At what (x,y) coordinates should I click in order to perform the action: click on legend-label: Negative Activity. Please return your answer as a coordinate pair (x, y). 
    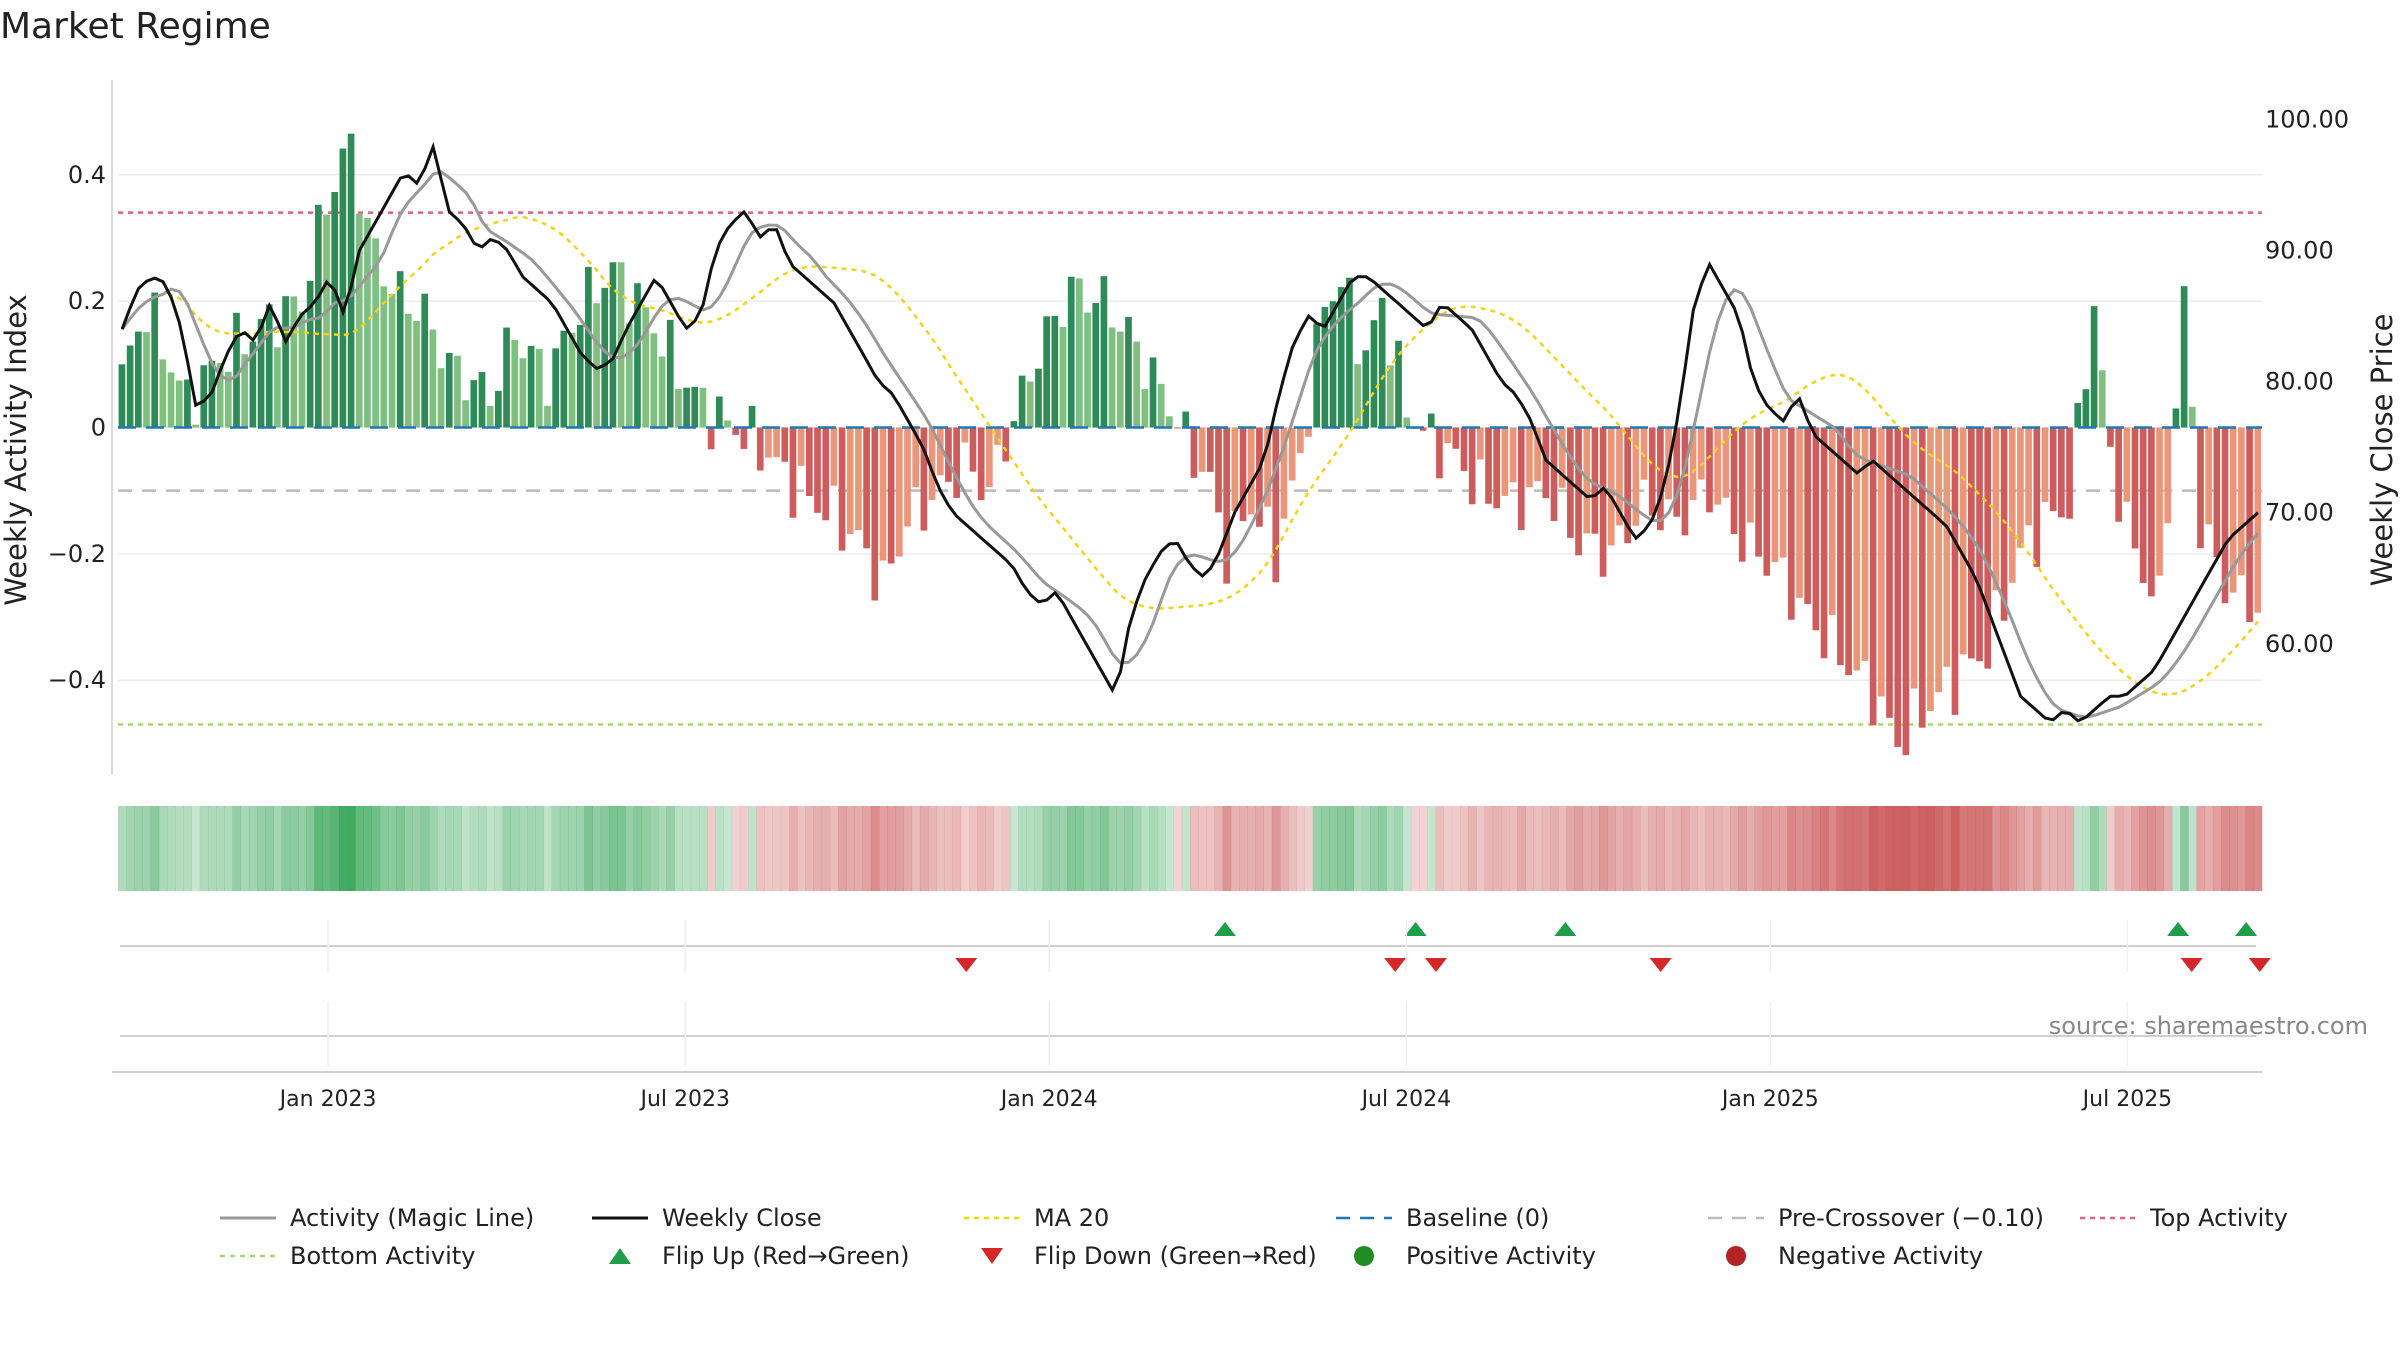
    Looking at the image, I should click on (1880, 1256).